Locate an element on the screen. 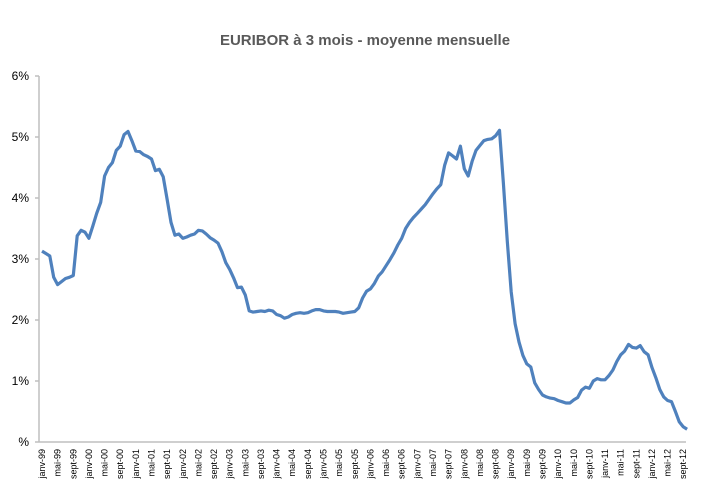 This screenshot has height=489, width=702. x-tick-label: sept-04 is located at coordinates (308, 464).